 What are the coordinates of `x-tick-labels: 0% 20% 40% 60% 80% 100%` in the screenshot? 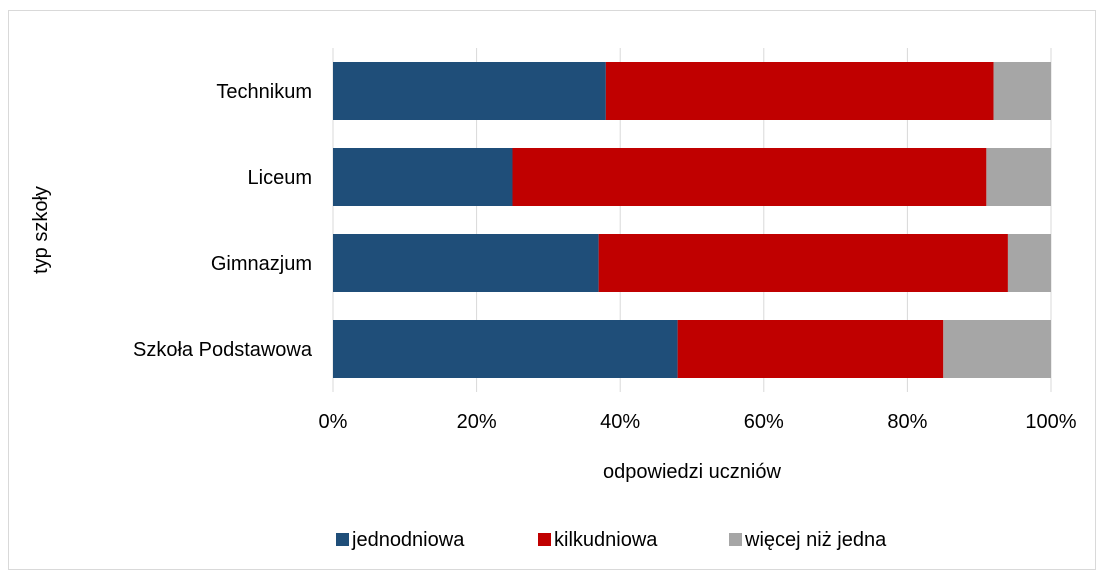 It's located at (698, 422).